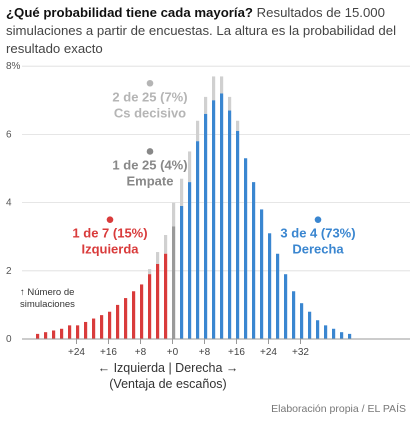  Describe the element at coordinates (318, 219) in the screenshot. I see `annotation-dot-der` at that location.